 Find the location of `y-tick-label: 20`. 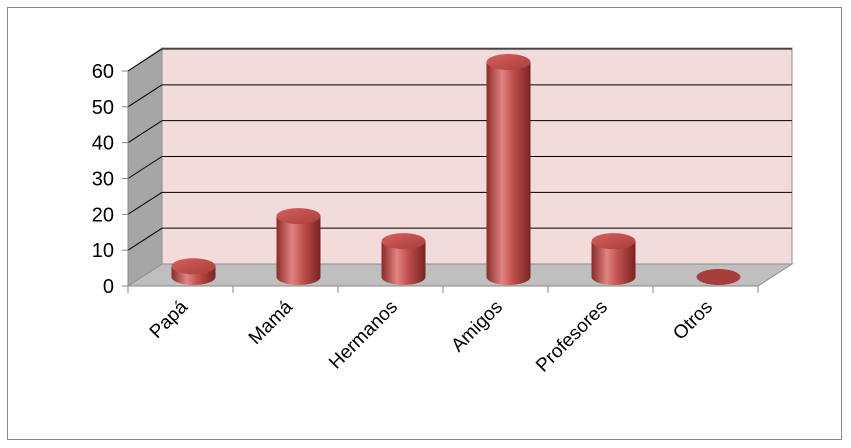

y-tick-label: 20 is located at coordinates (103, 215).